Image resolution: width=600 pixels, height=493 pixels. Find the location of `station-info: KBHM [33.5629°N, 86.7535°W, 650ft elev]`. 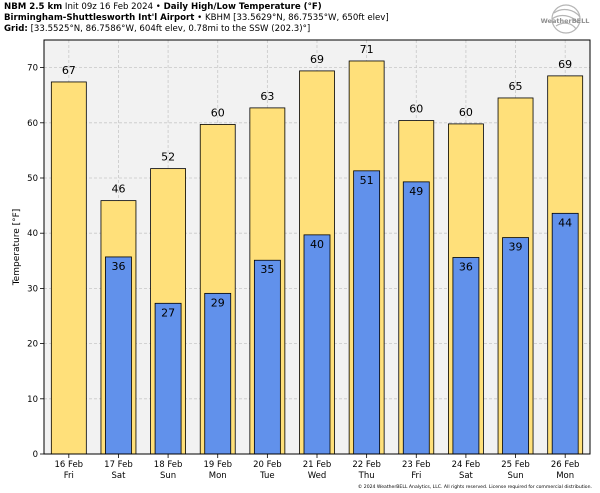

station-info: KBHM [33.5629°N, 86.7535°W, 650ft elev] is located at coordinates (296, 18).